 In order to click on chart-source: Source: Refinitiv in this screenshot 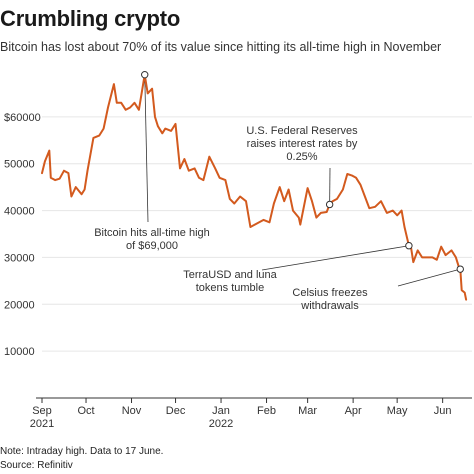, I will do `click(36, 465)`.